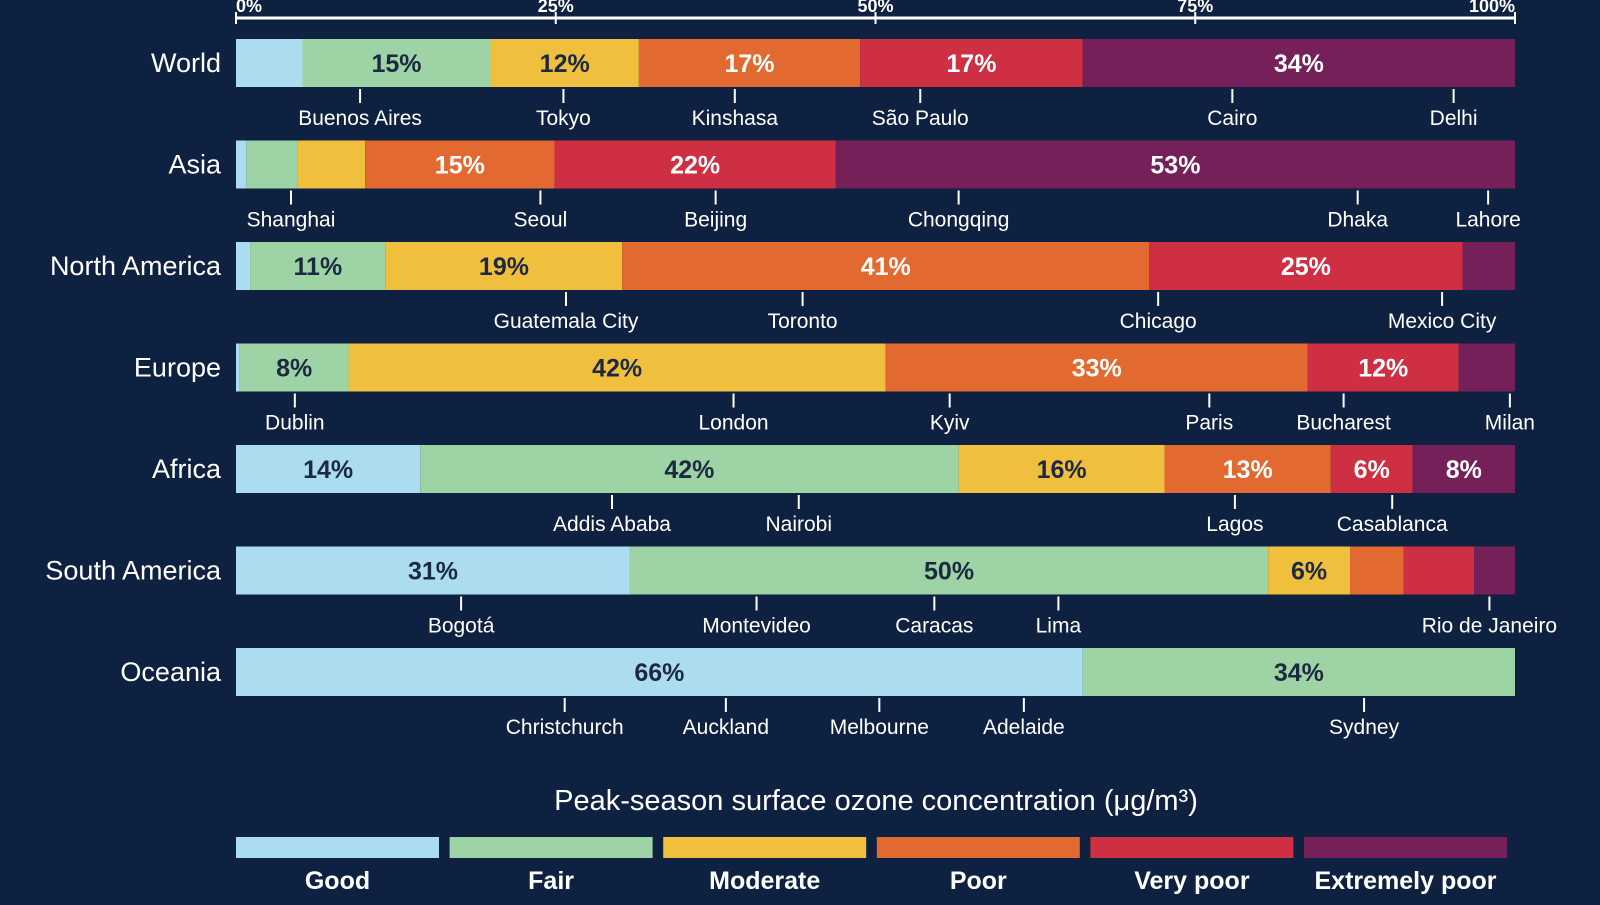 The image size is (1600, 905). I want to click on city-label: São Paulo, so click(920, 118).